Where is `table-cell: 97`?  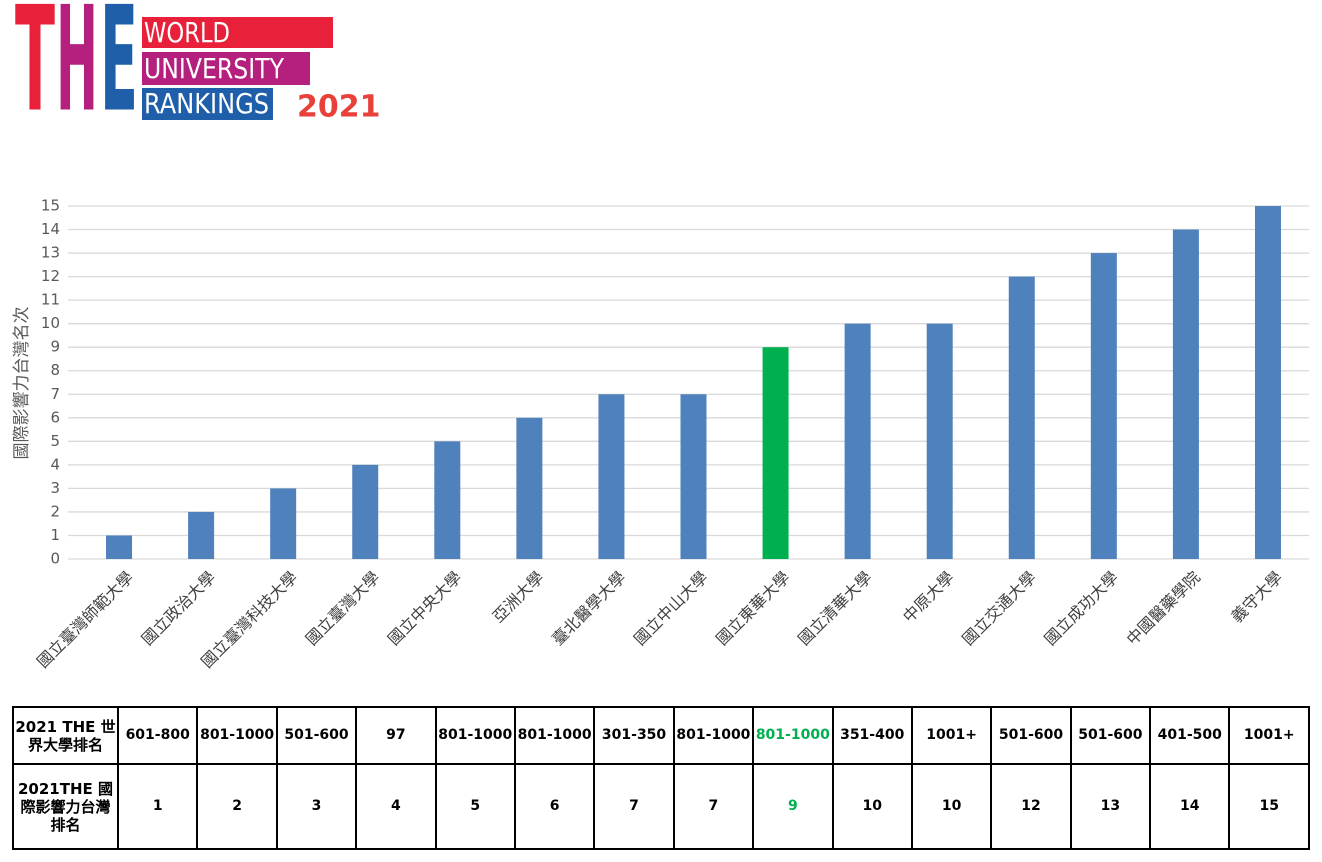
table-cell: 97 is located at coordinates (396, 735).